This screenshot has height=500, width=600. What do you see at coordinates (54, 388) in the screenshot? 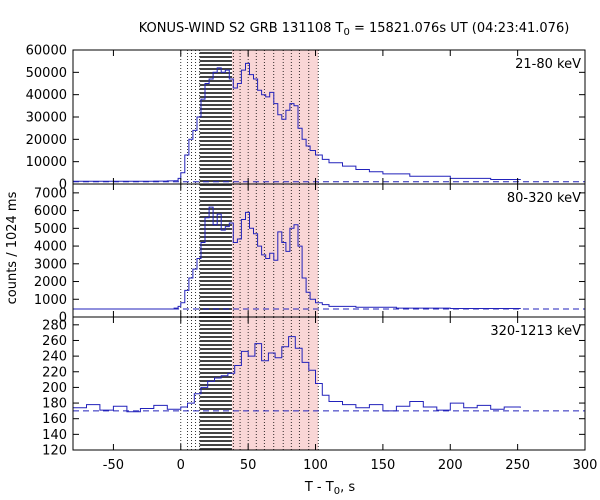
I see `y-tick-label: 200` at bounding box center [54, 388].